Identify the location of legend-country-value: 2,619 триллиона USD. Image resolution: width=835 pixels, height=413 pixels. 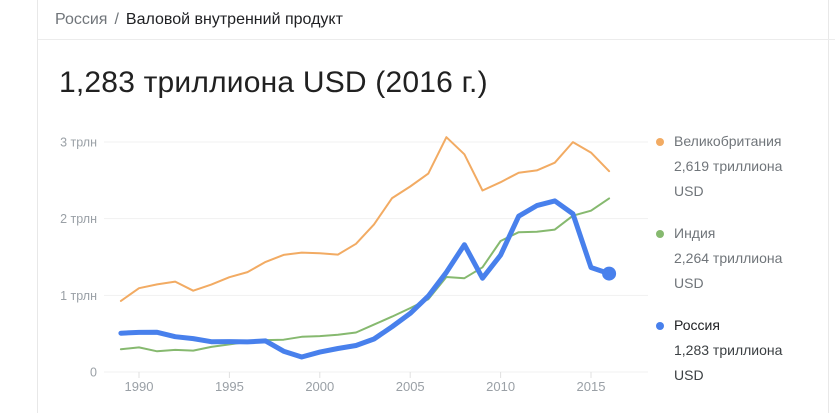
(728, 178).